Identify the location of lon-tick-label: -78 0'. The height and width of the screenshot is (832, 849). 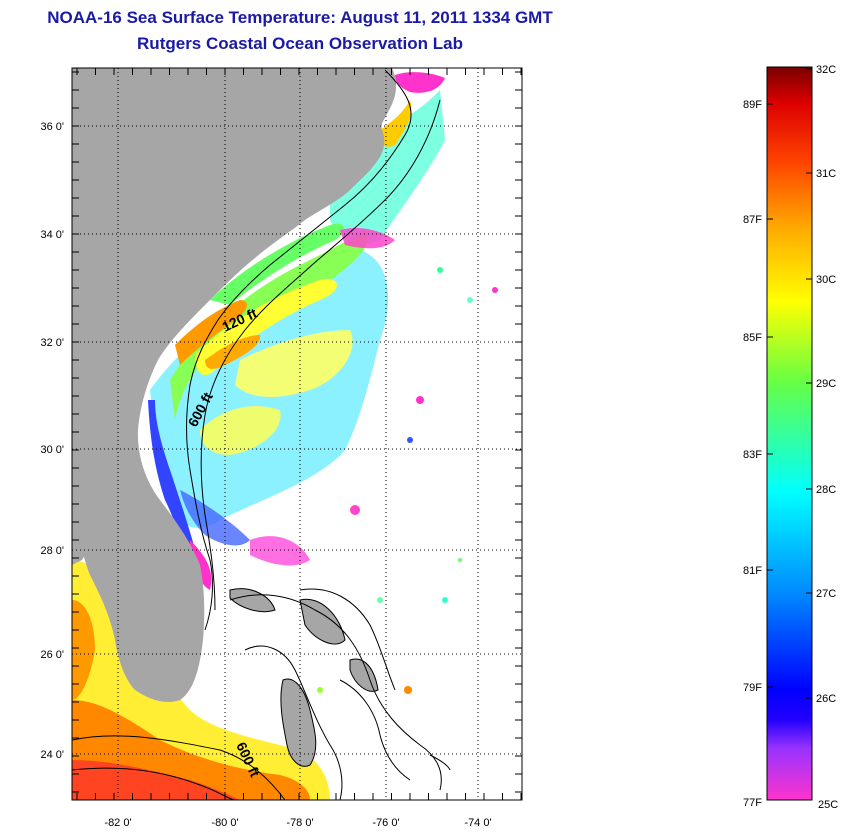
(299, 823).